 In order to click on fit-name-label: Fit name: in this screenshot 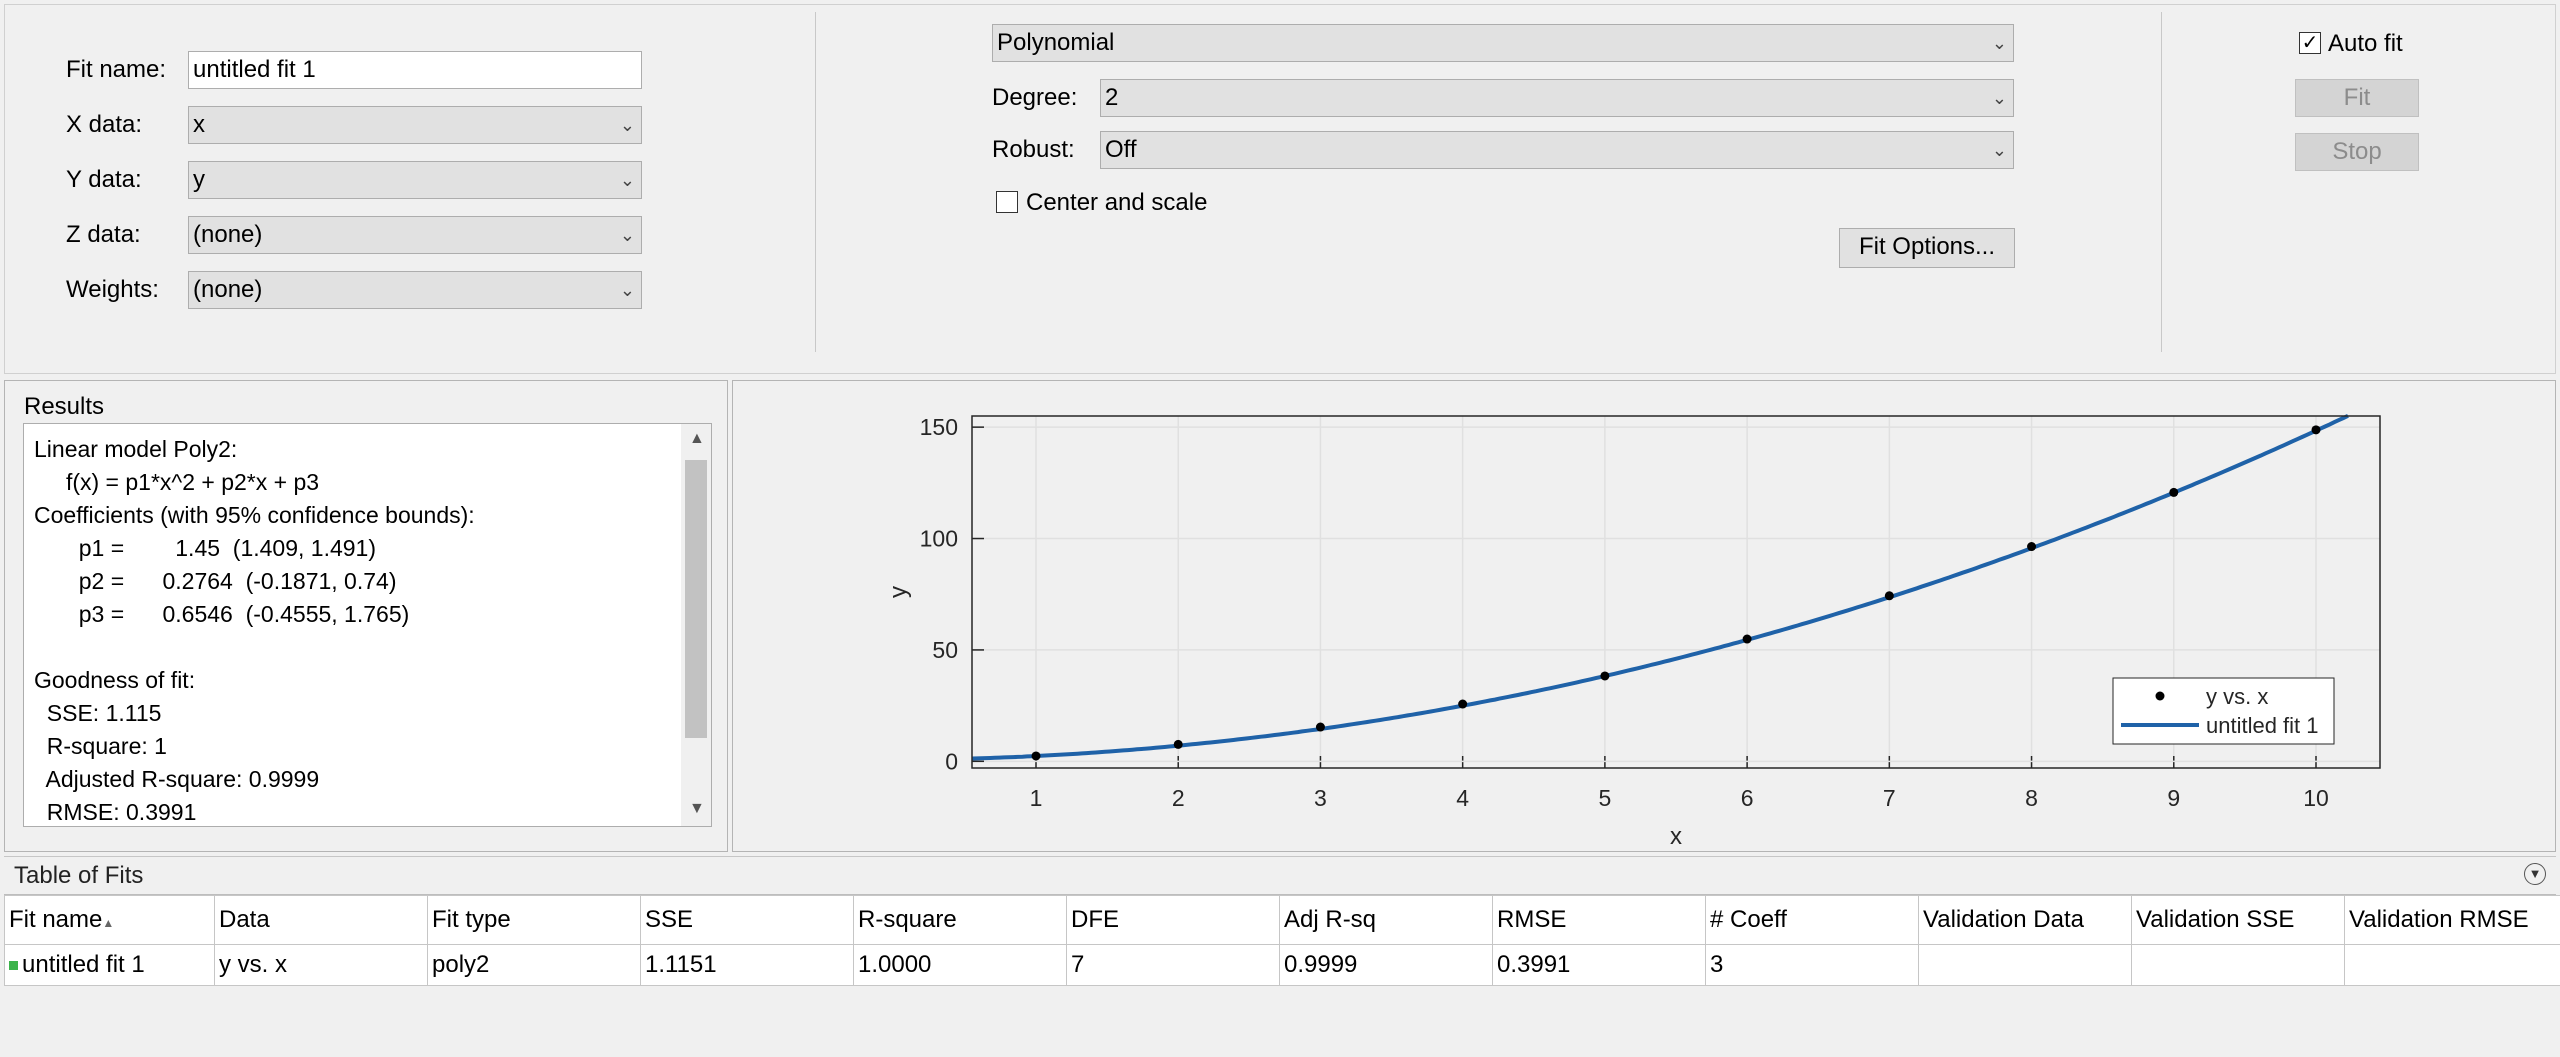, I will do `click(116, 70)`.